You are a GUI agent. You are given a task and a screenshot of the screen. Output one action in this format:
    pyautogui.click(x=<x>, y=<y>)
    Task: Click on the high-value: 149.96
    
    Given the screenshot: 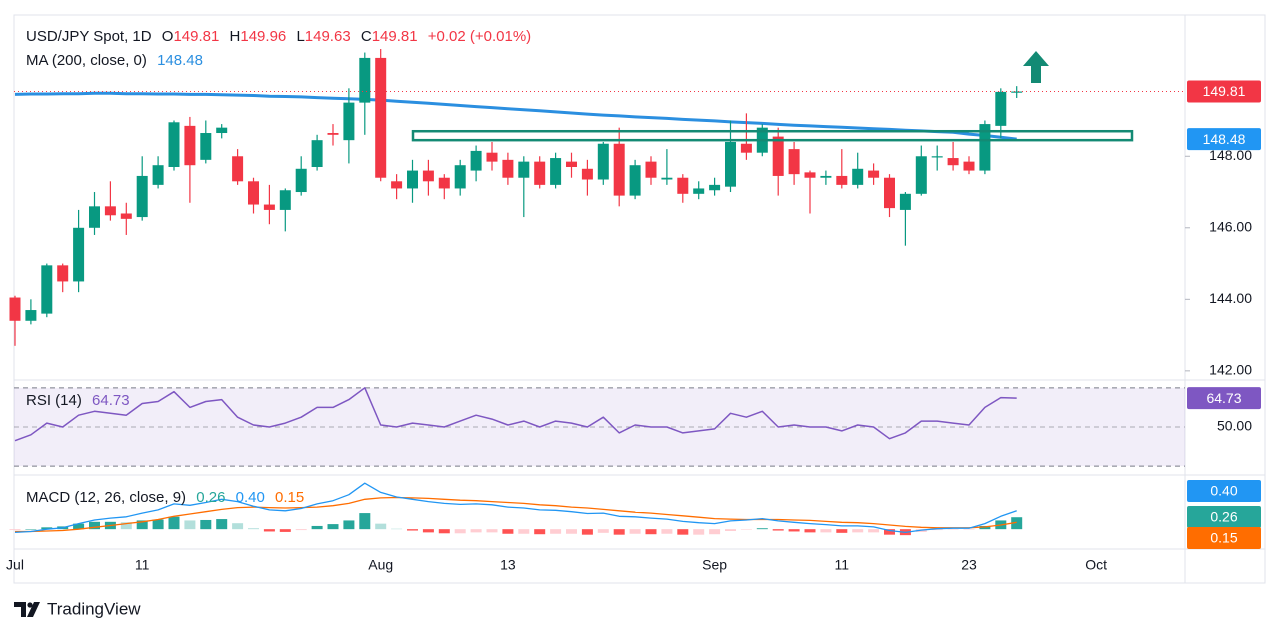 What is the action you would take?
    pyautogui.click(x=263, y=36)
    